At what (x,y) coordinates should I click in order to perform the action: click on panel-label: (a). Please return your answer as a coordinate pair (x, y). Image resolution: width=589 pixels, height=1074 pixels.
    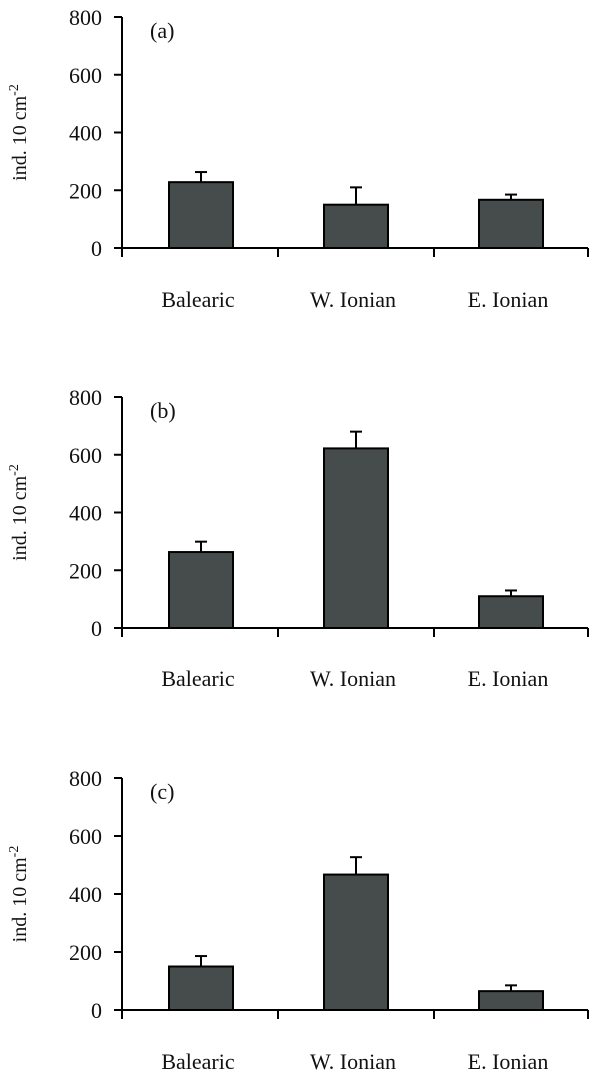
    Looking at the image, I should click on (162, 30).